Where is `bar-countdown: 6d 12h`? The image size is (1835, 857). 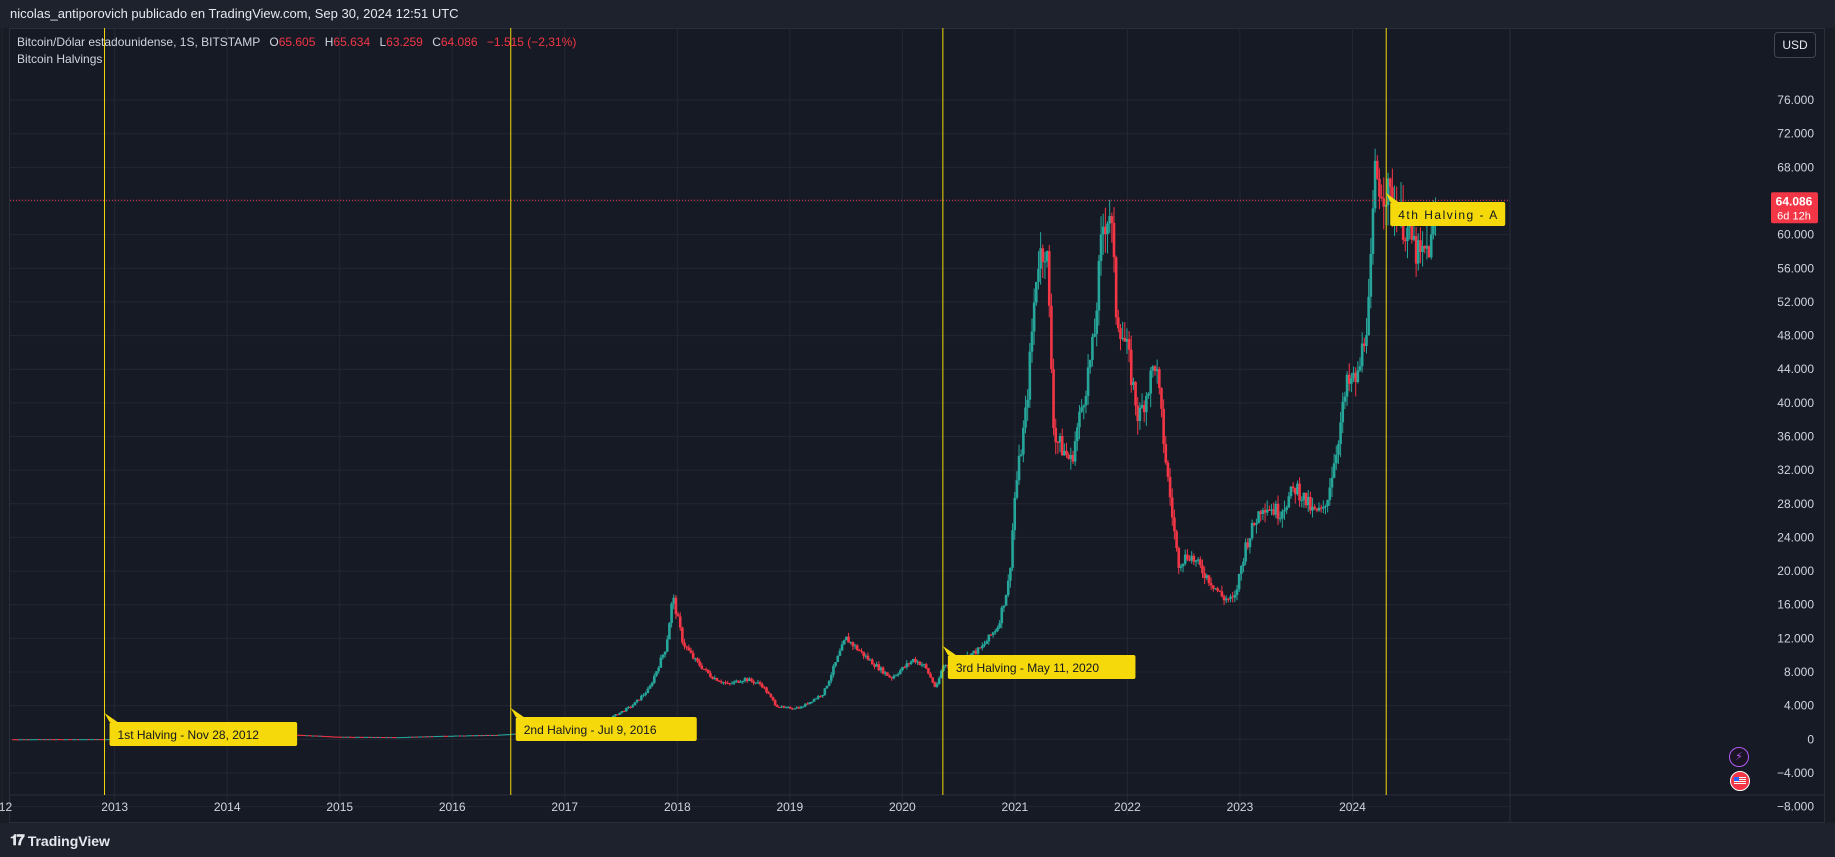
bar-countdown: 6d 12h is located at coordinates (1794, 216).